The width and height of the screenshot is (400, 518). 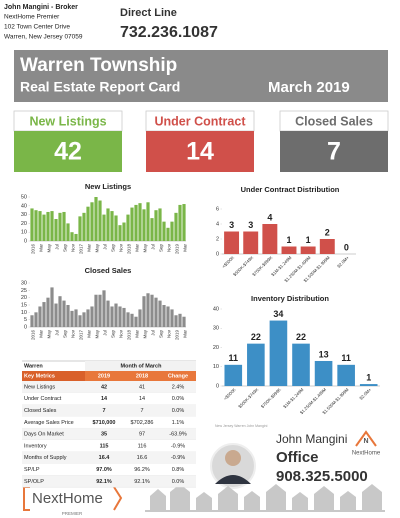 I want to click on y-tick-label: 50, so click(x=24, y=197).